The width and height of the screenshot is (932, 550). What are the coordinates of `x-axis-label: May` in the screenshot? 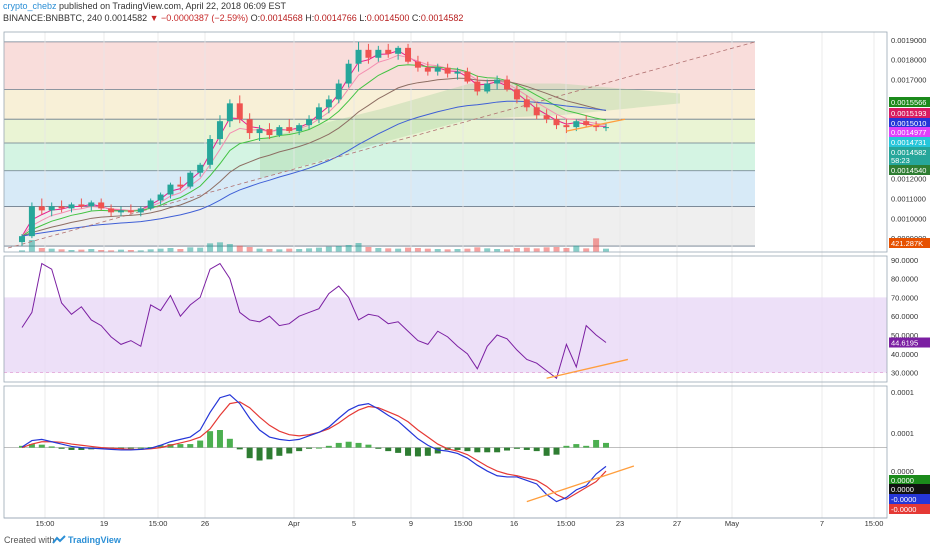 It's located at (732, 523).